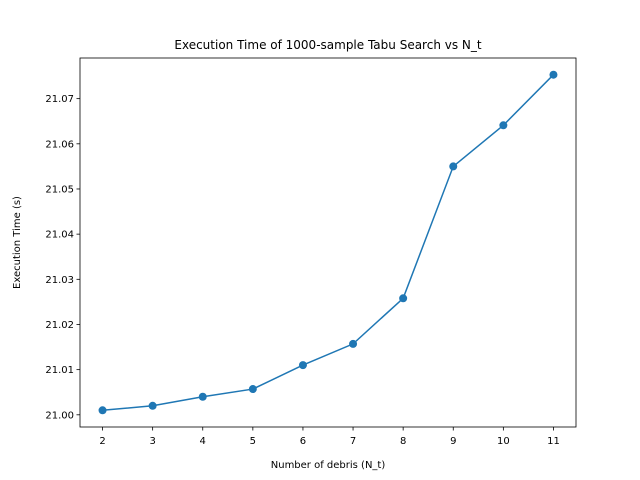 This screenshot has width=640, height=480. Describe the element at coordinates (59, 99) in the screenshot. I see `y-tick-label: 21.07` at that location.